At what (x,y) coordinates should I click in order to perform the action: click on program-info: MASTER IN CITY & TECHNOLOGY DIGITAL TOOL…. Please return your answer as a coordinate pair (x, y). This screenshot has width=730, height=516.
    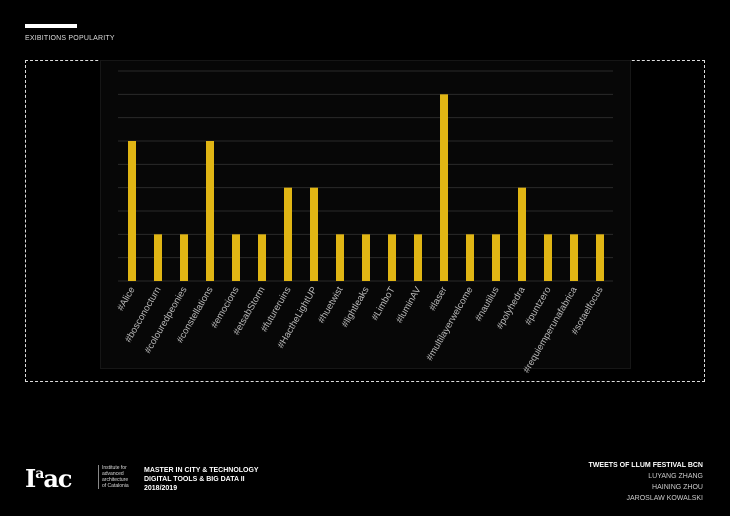
    Looking at the image, I should click on (201, 479).